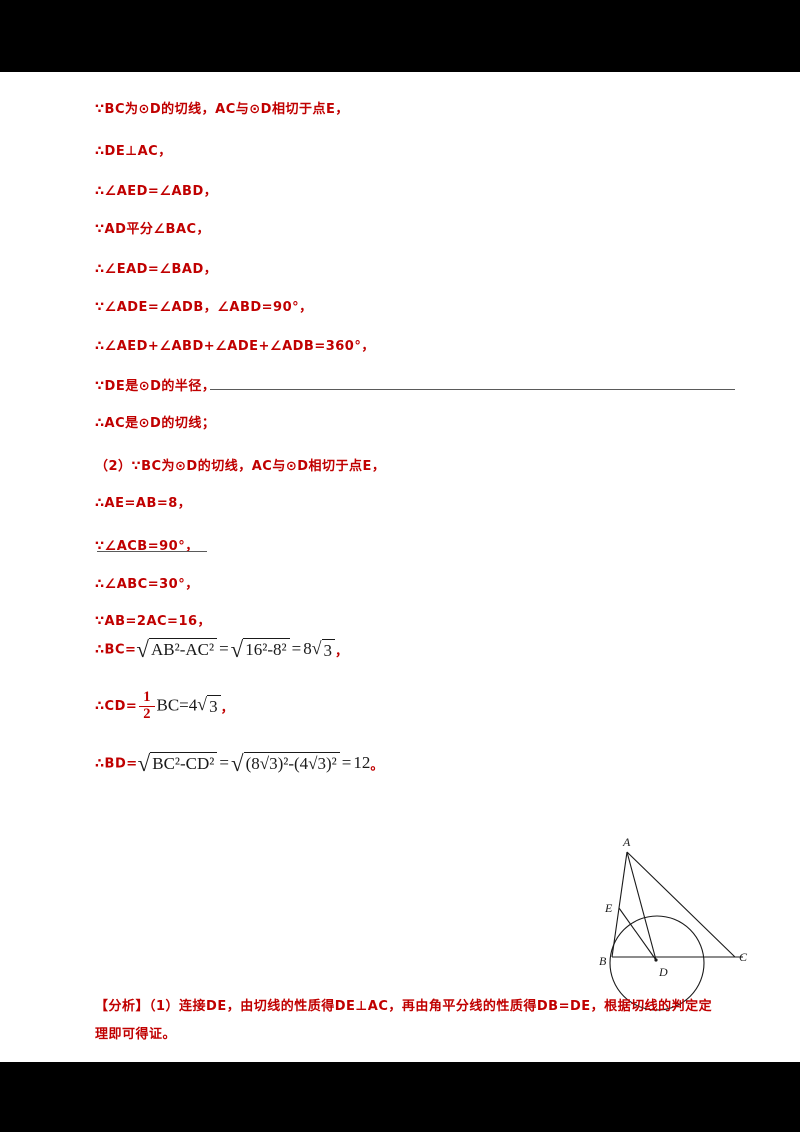 Image resolution: width=800 pixels, height=1132 pixels. What do you see at coordinates (147, 713) in the screenshot?
I see `fraction-denominator: 2` at bounding box center [147, 713].